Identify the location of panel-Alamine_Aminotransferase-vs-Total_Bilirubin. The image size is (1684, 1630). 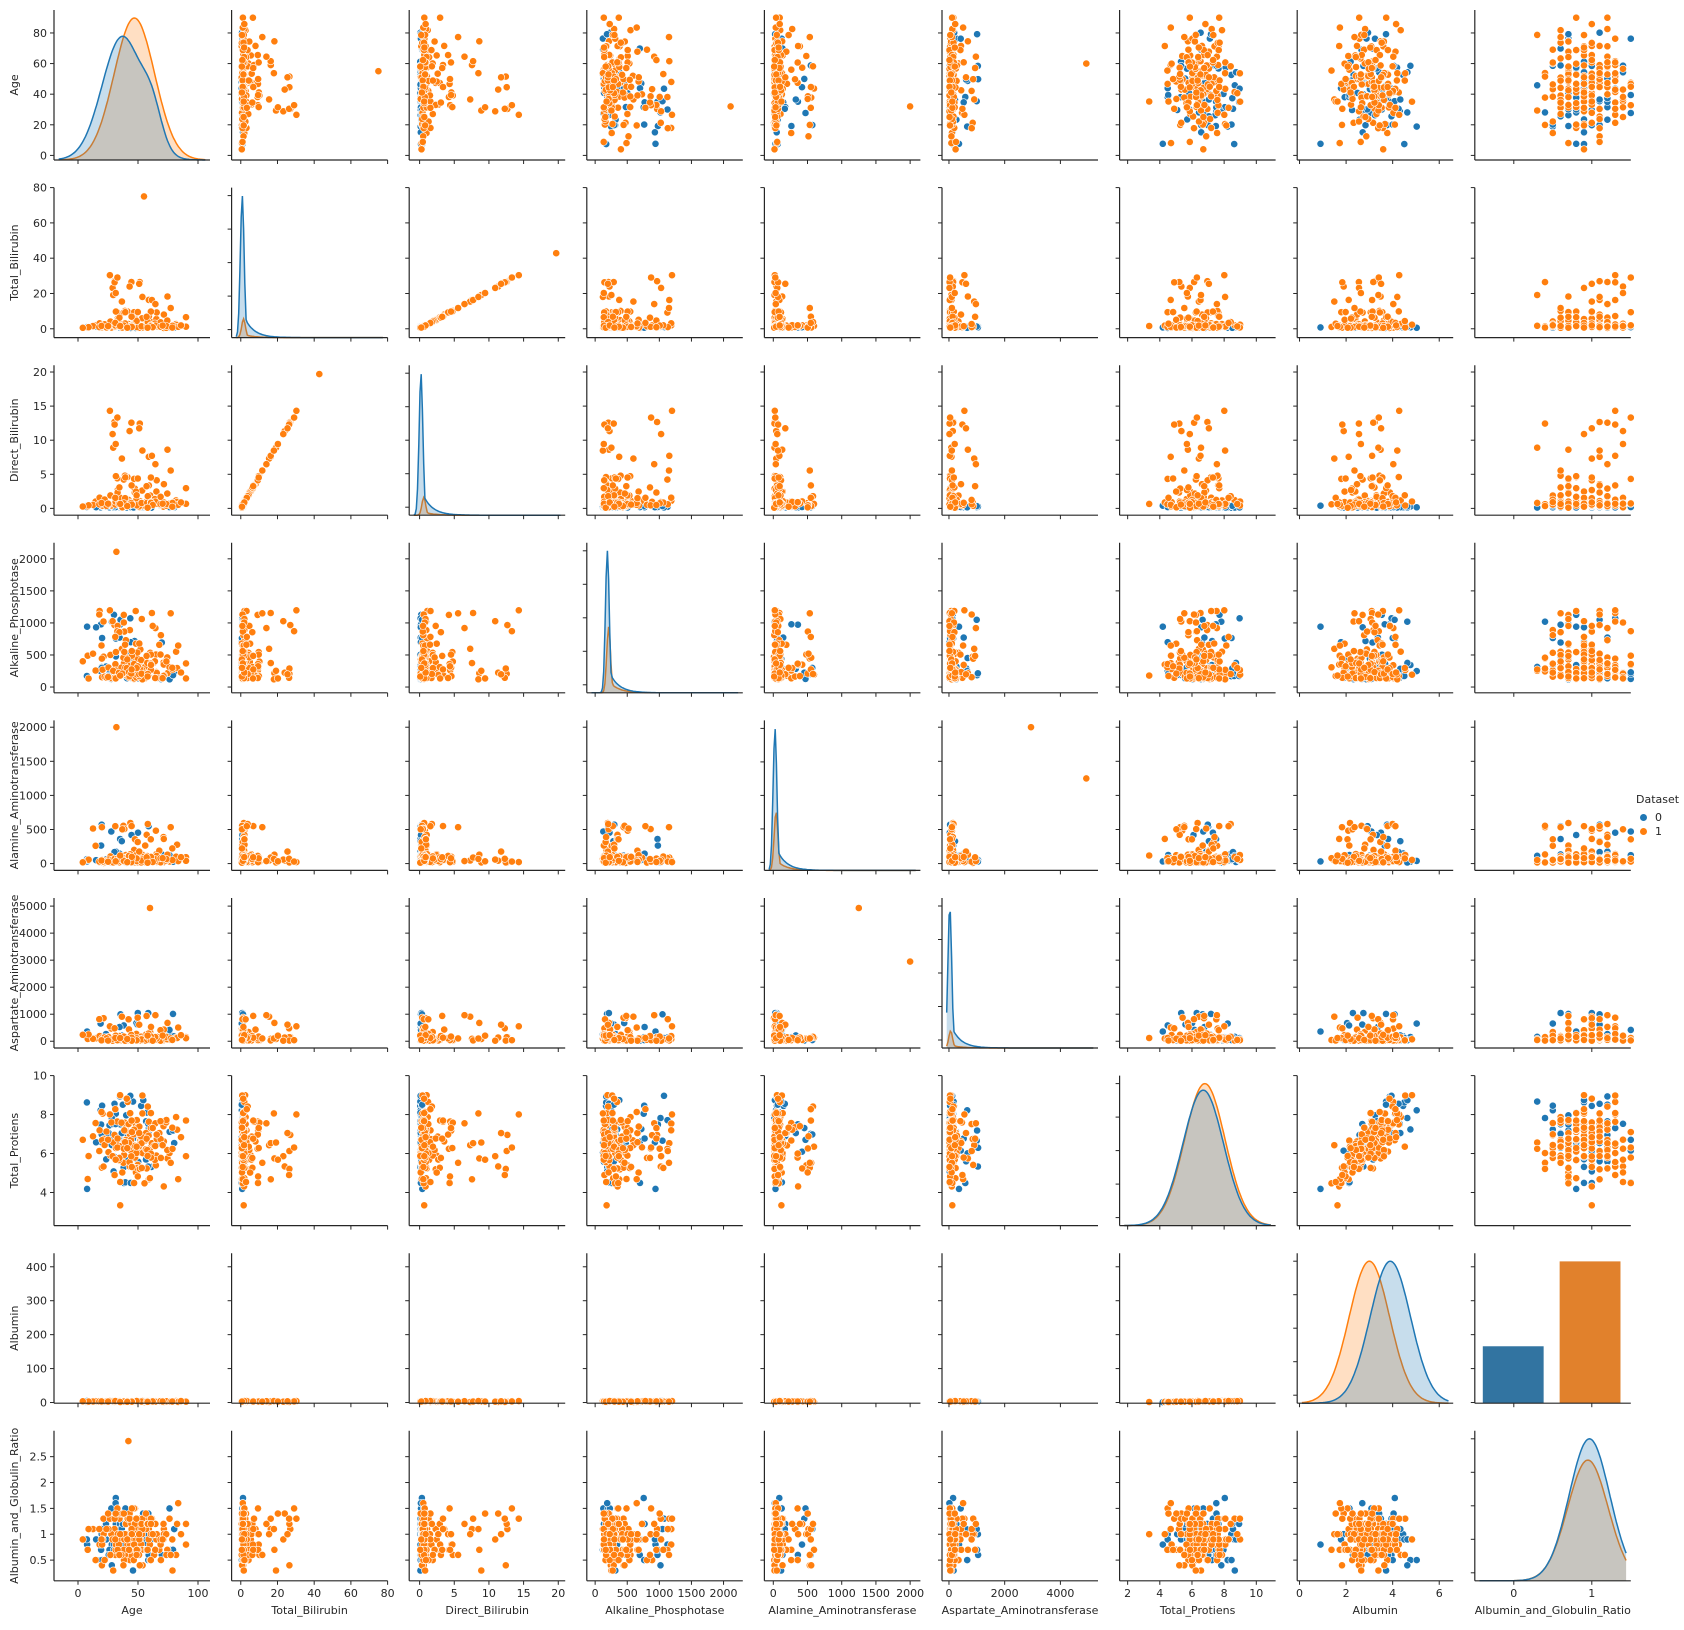
(308, 797).